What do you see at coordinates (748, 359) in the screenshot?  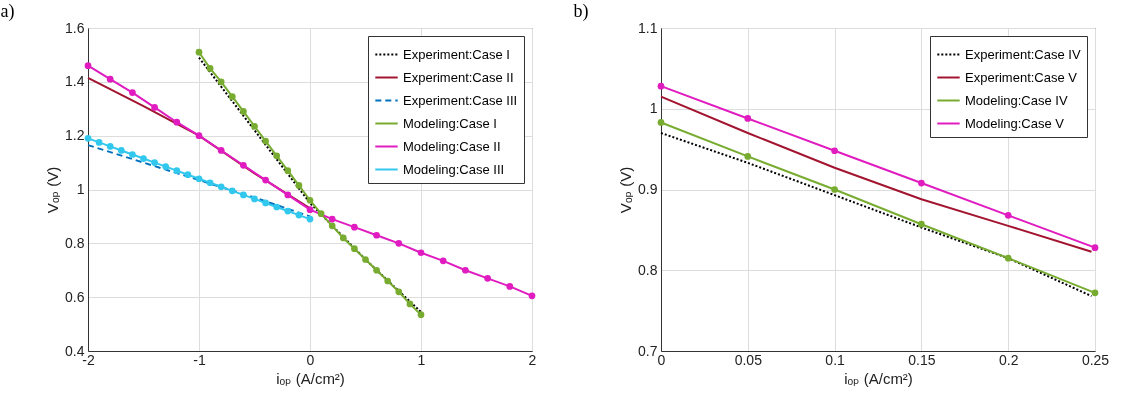 I see `x-tick-label: 0.05` at bounding box center [748, 359].